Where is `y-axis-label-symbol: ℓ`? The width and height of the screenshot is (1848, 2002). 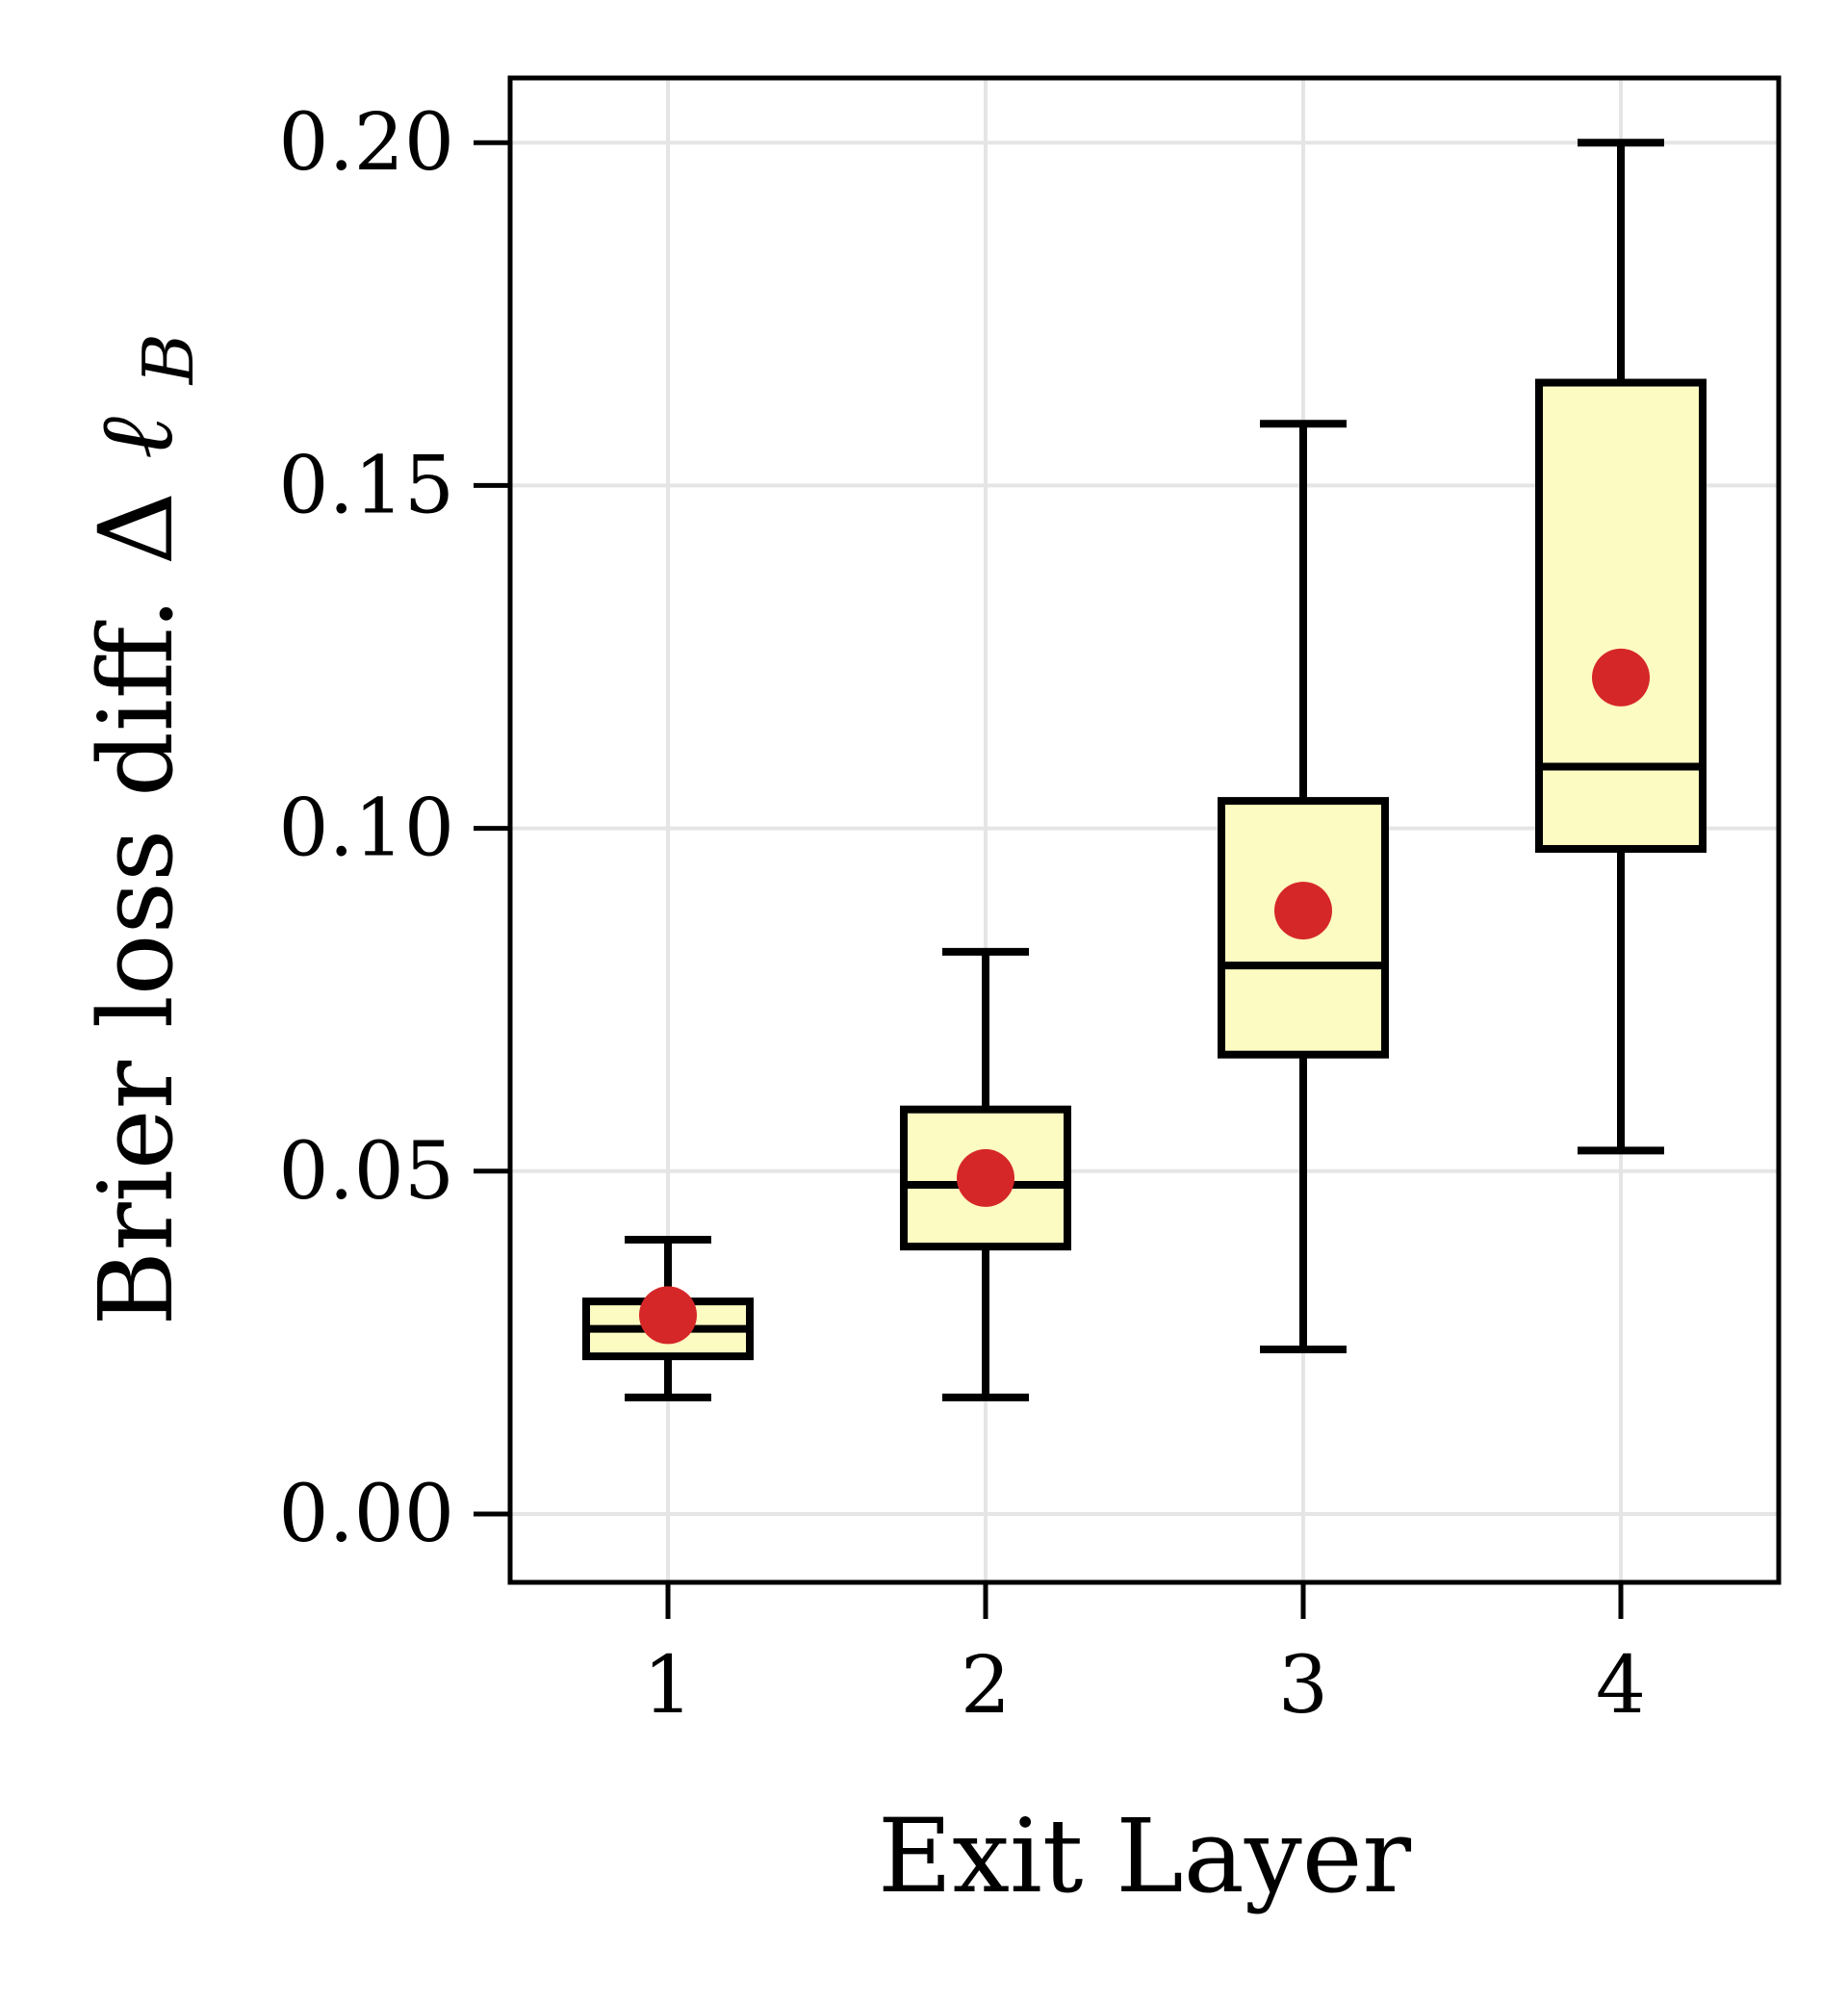 y-axis-label-symbol: ℓ is located at coordinates (136, 438).